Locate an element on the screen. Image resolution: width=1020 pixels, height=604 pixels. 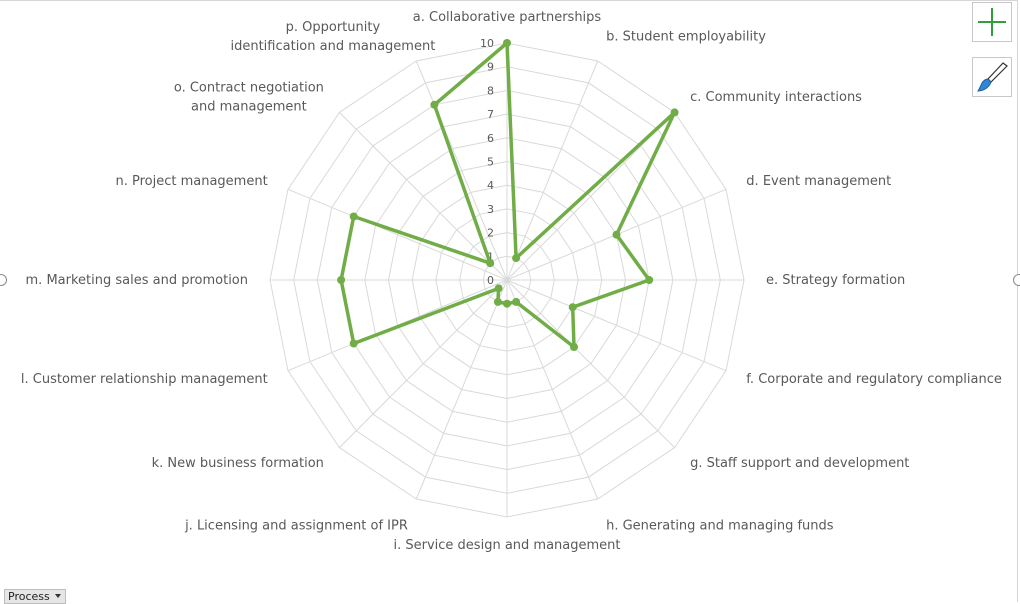
category-label: o. Contract negotiation and management is located at coordinates (249, 97).